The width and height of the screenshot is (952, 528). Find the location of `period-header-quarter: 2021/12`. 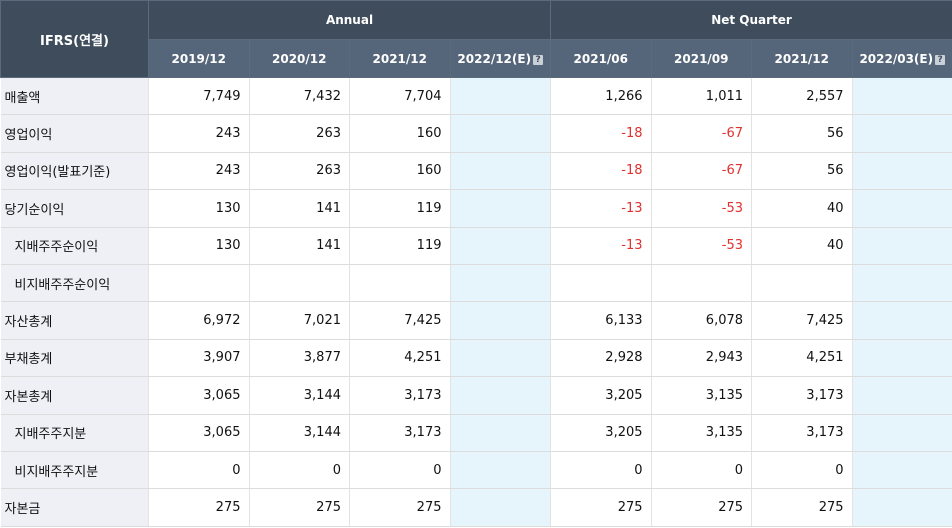

period-header-quarter: 2021/12 is located at coordinates (802, 58).